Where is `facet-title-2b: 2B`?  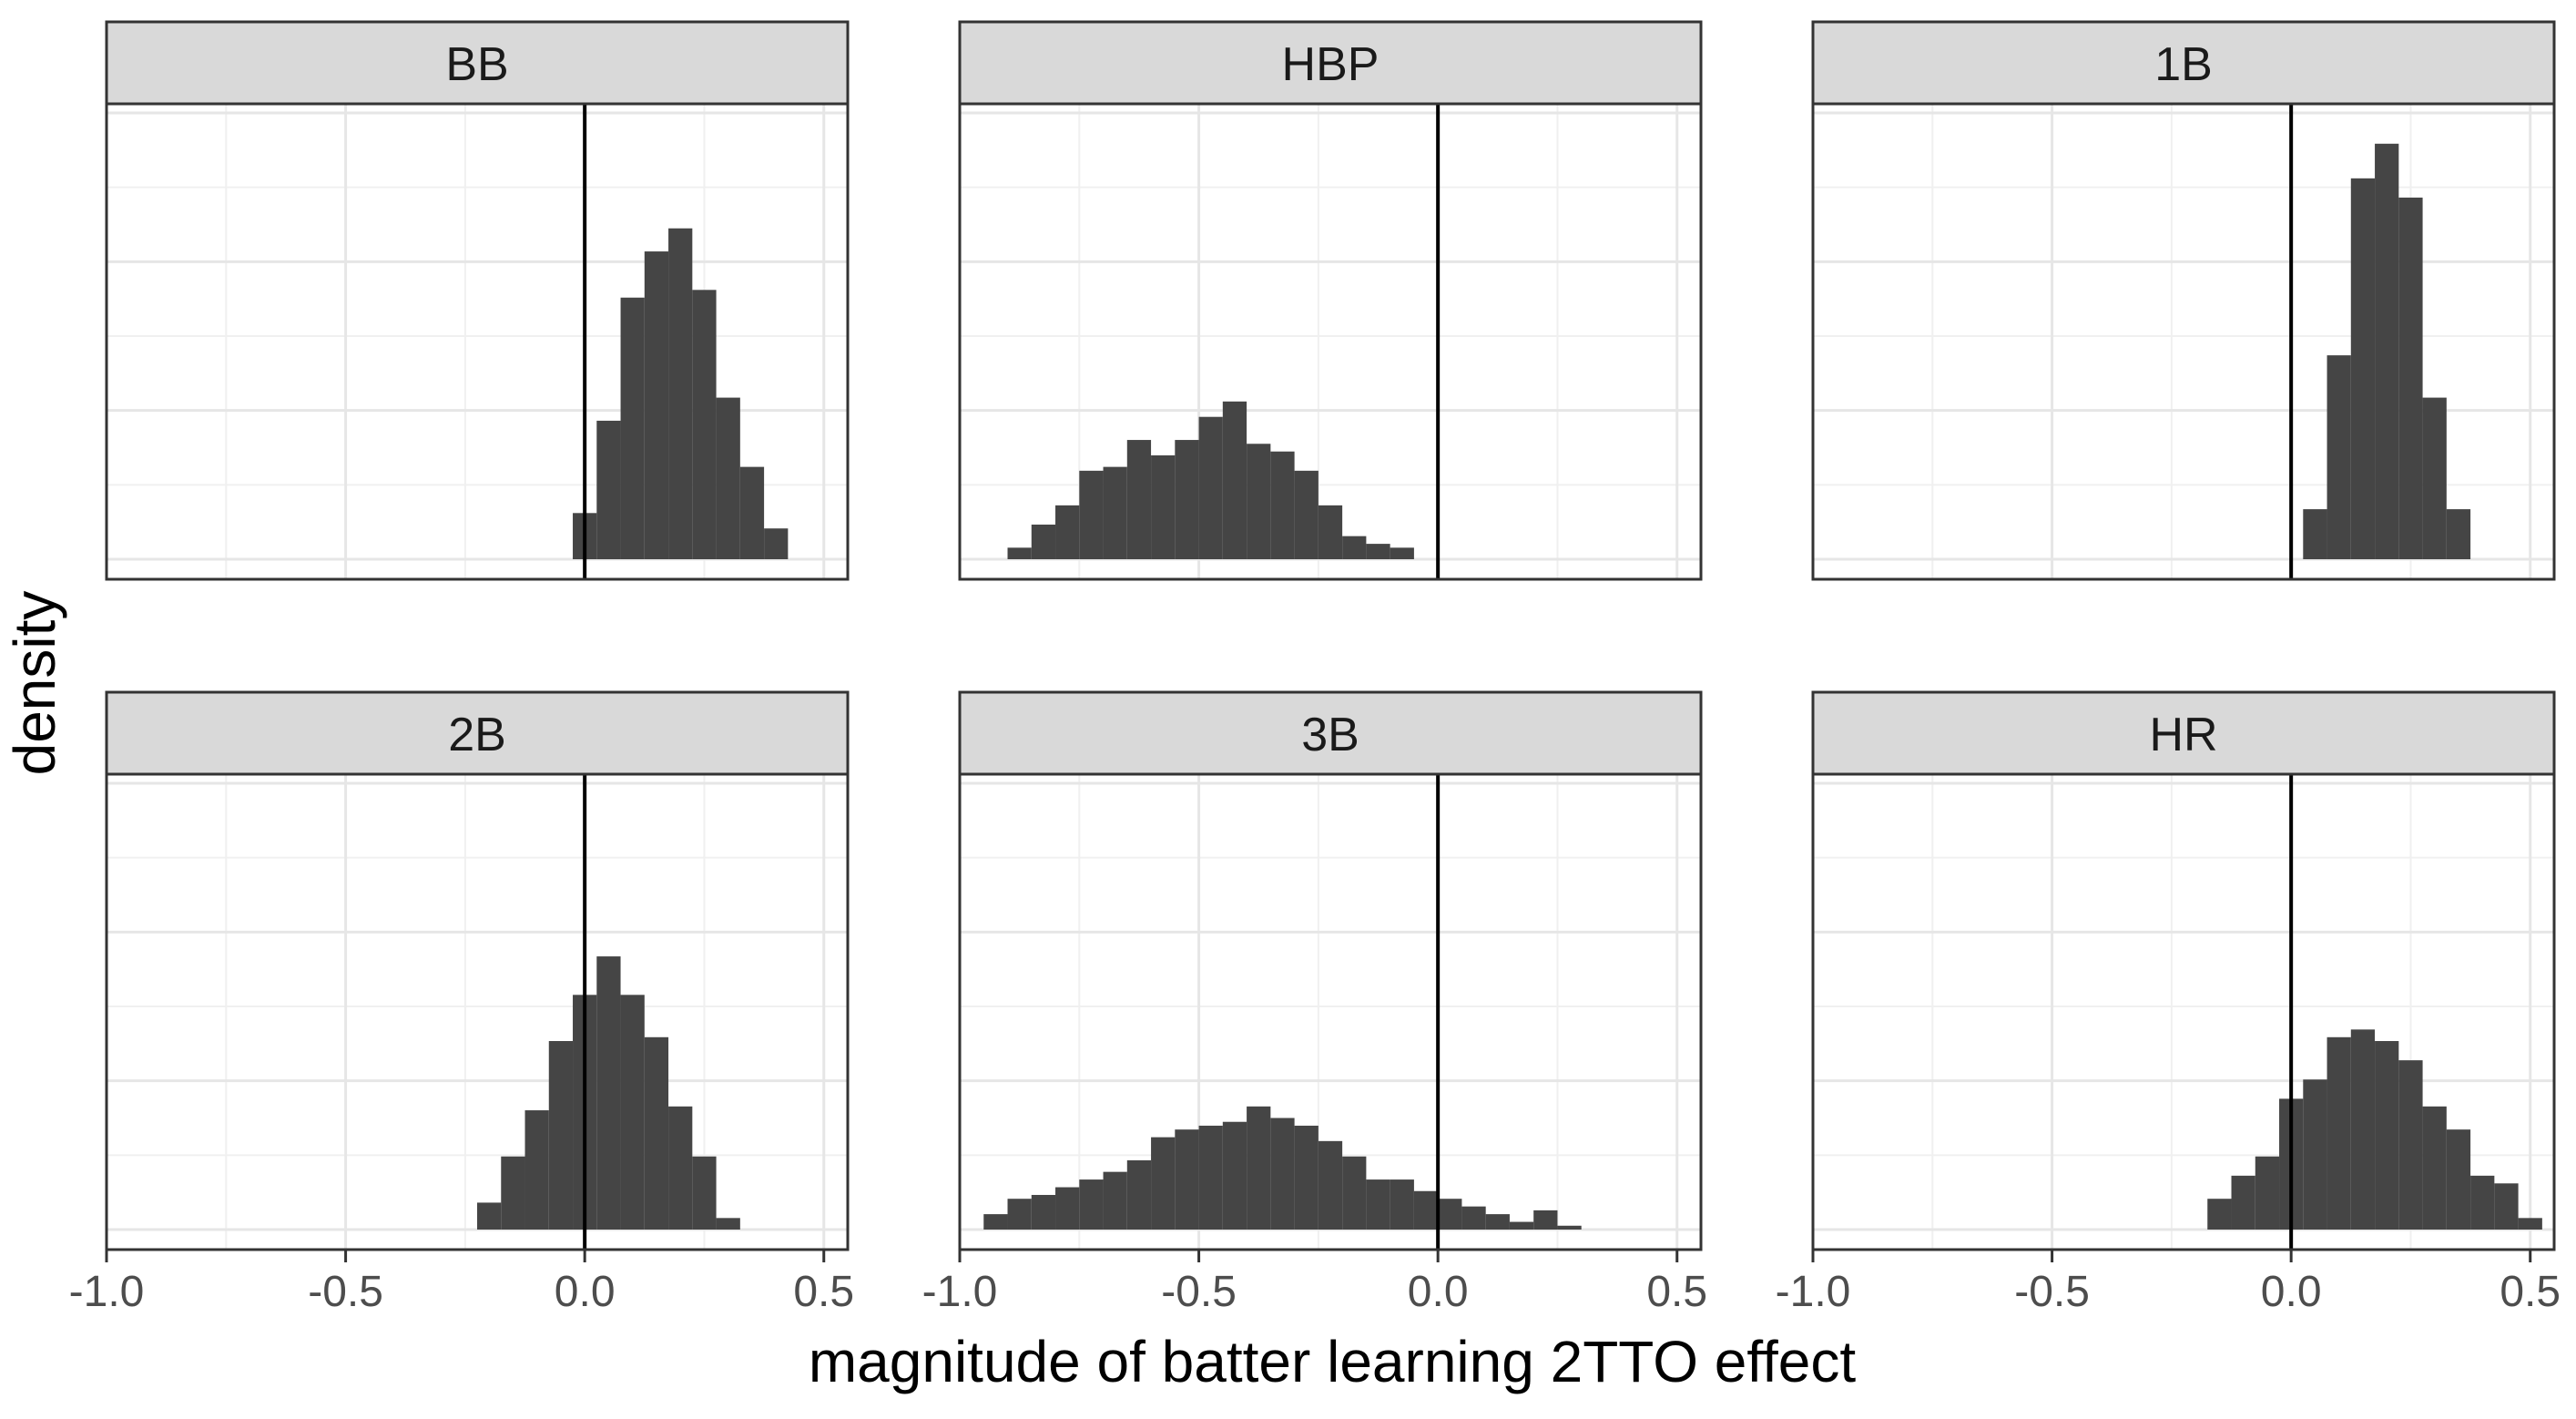
facet-title-2b: 2B is located at coordinates (477, 735).